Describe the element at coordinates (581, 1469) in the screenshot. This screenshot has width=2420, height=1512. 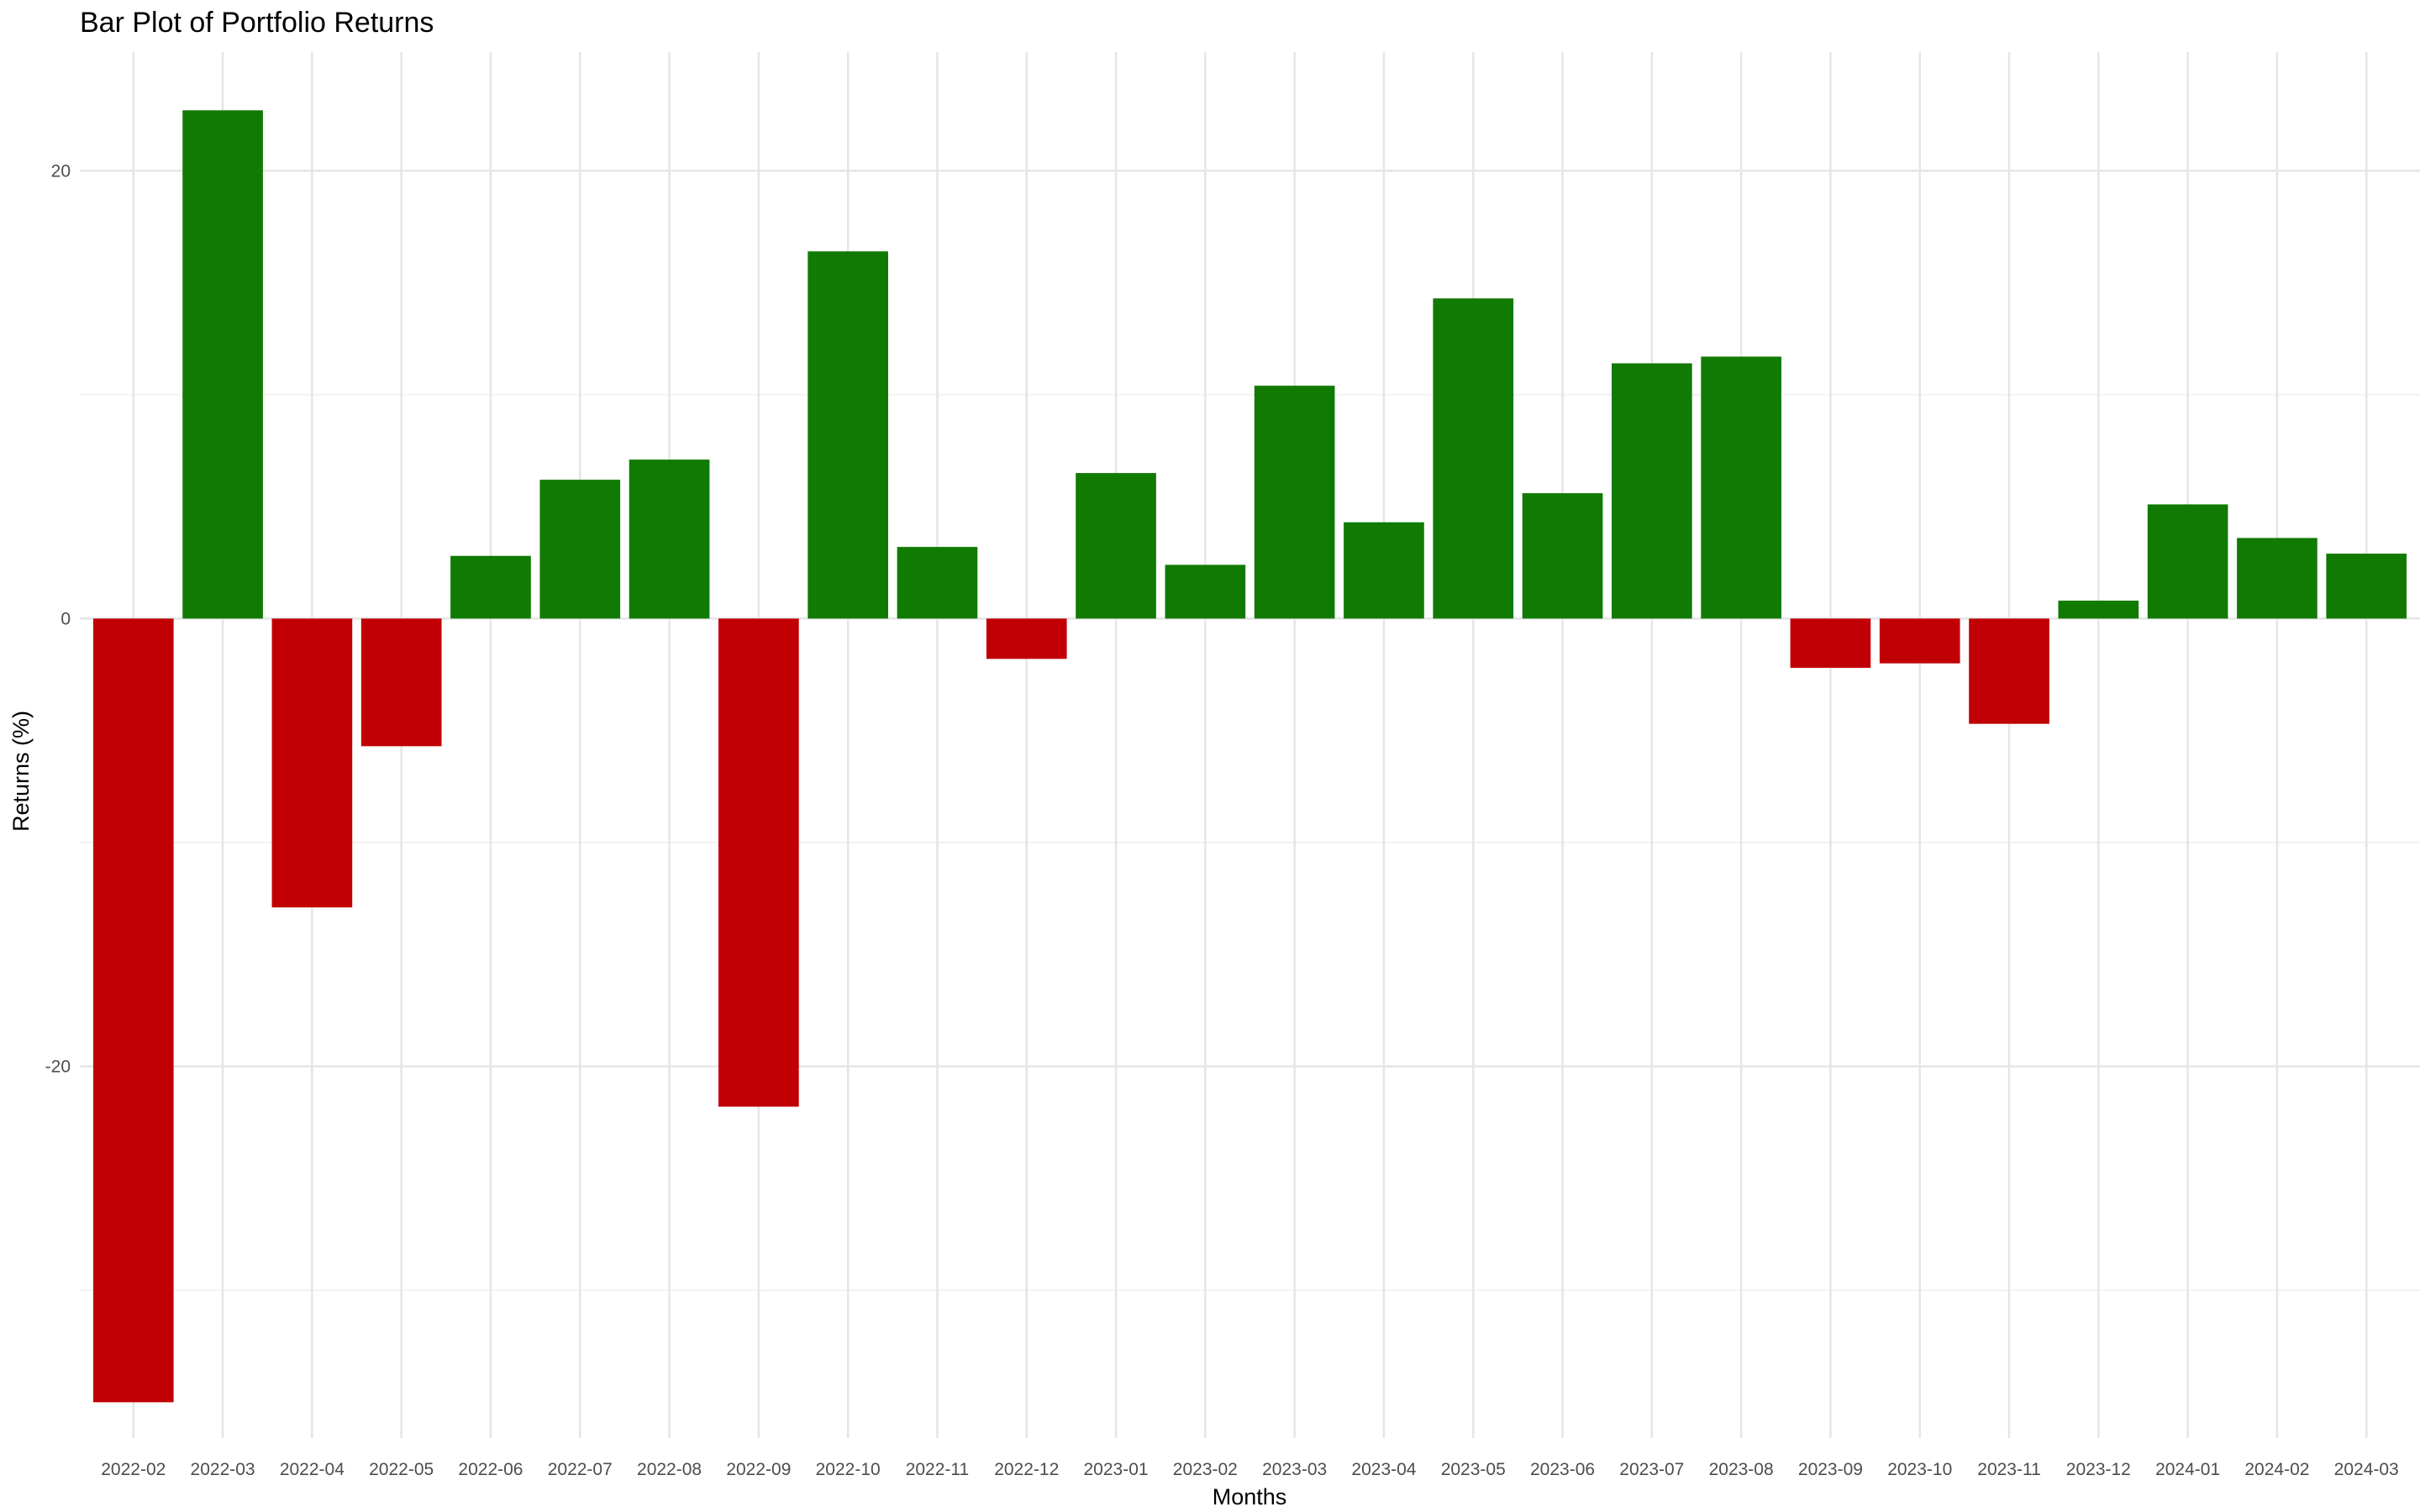
I see `x-tick-label: 2022-07` at that location.